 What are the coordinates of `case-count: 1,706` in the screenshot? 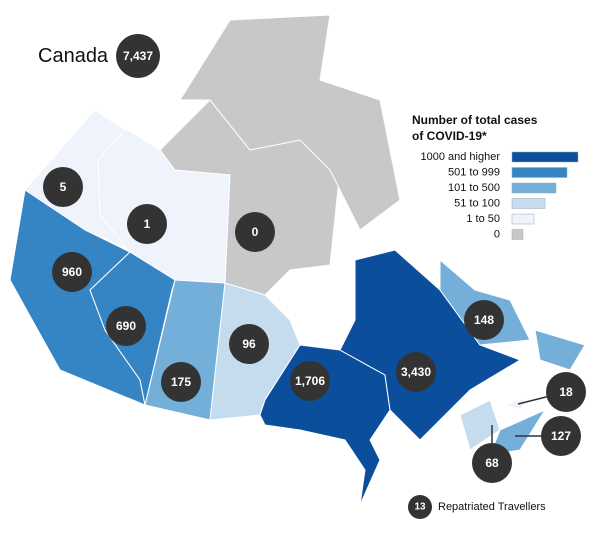 It's located at (310, 381).